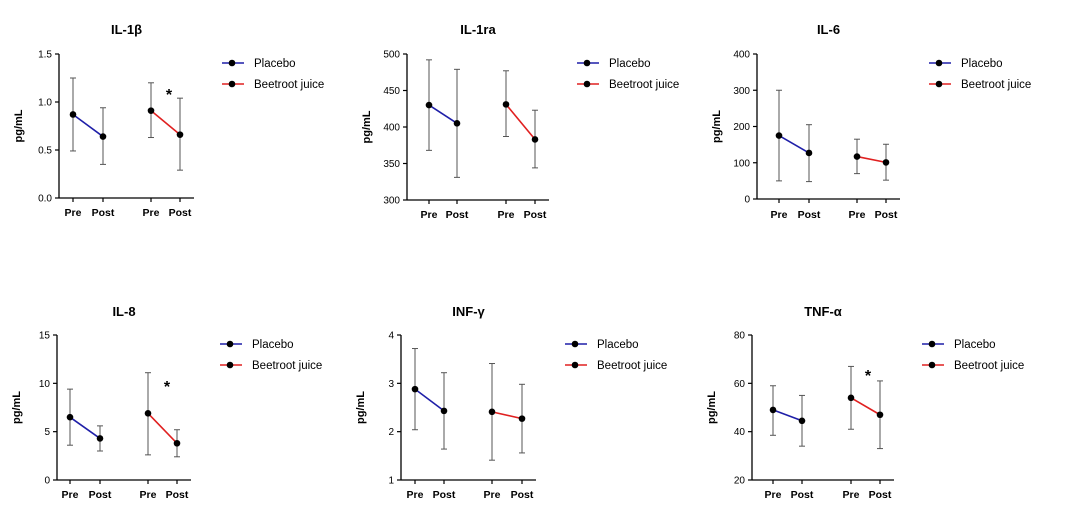 Image resolution: width=1077 pixels, height=516 pixels. Describe the element at coordinates (391, 432) in the screenshot. I see `y-tick-label: 2` at that location.